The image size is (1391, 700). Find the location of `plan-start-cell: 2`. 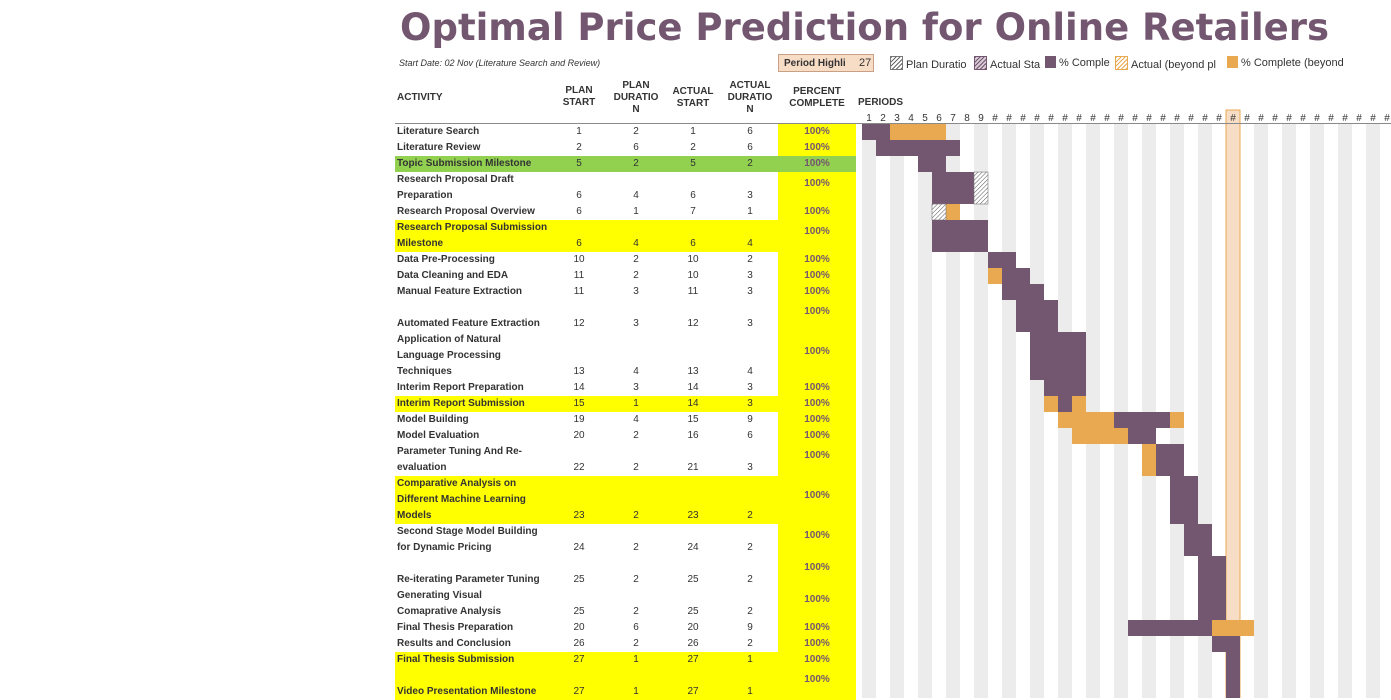

plan-start-cell: 2 is located at coordinates (579, 147).